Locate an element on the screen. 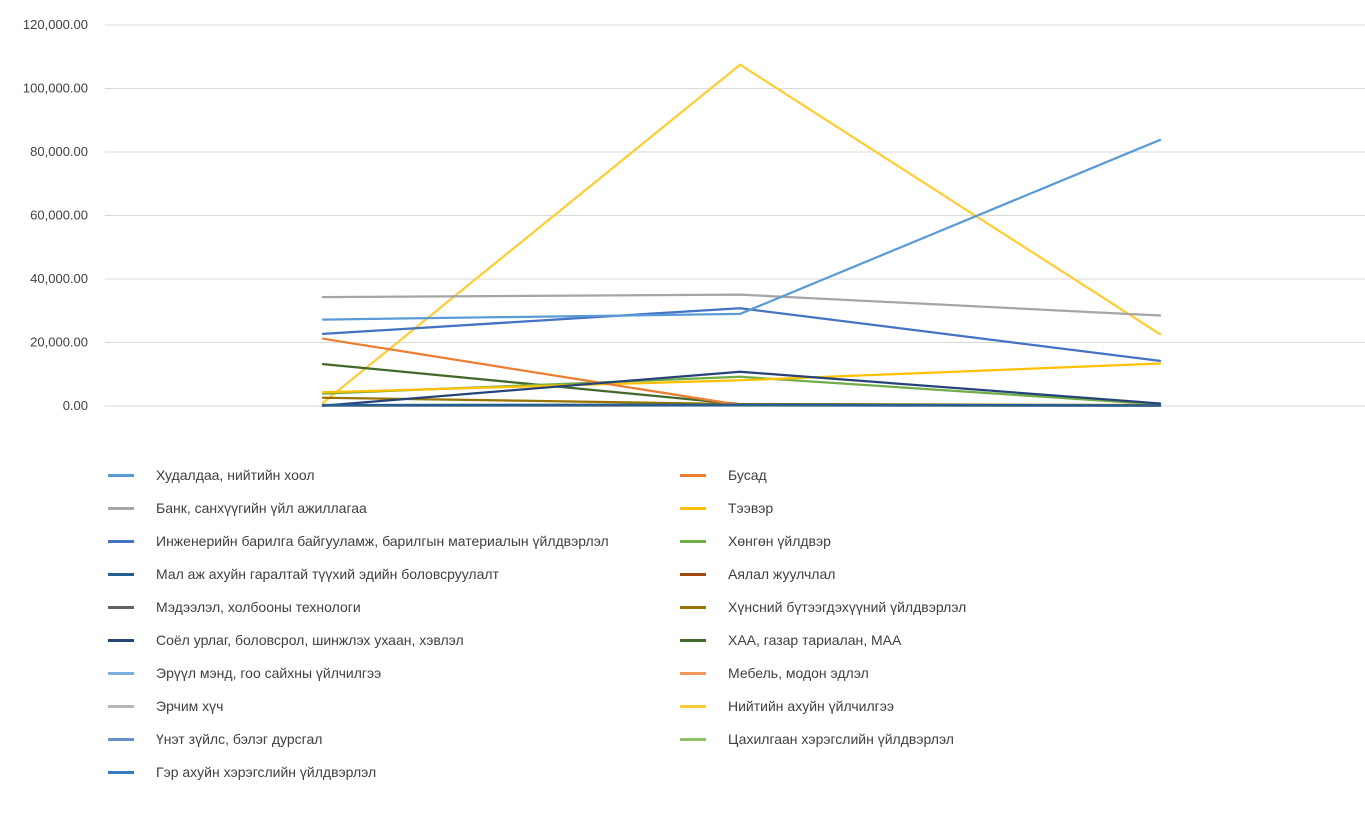 The width and height of the screenshot is (1365, 830). legend-item: Эрүүл мэнд, гоо сайхны үйлчилгээ is located at coordinates (368, 673).